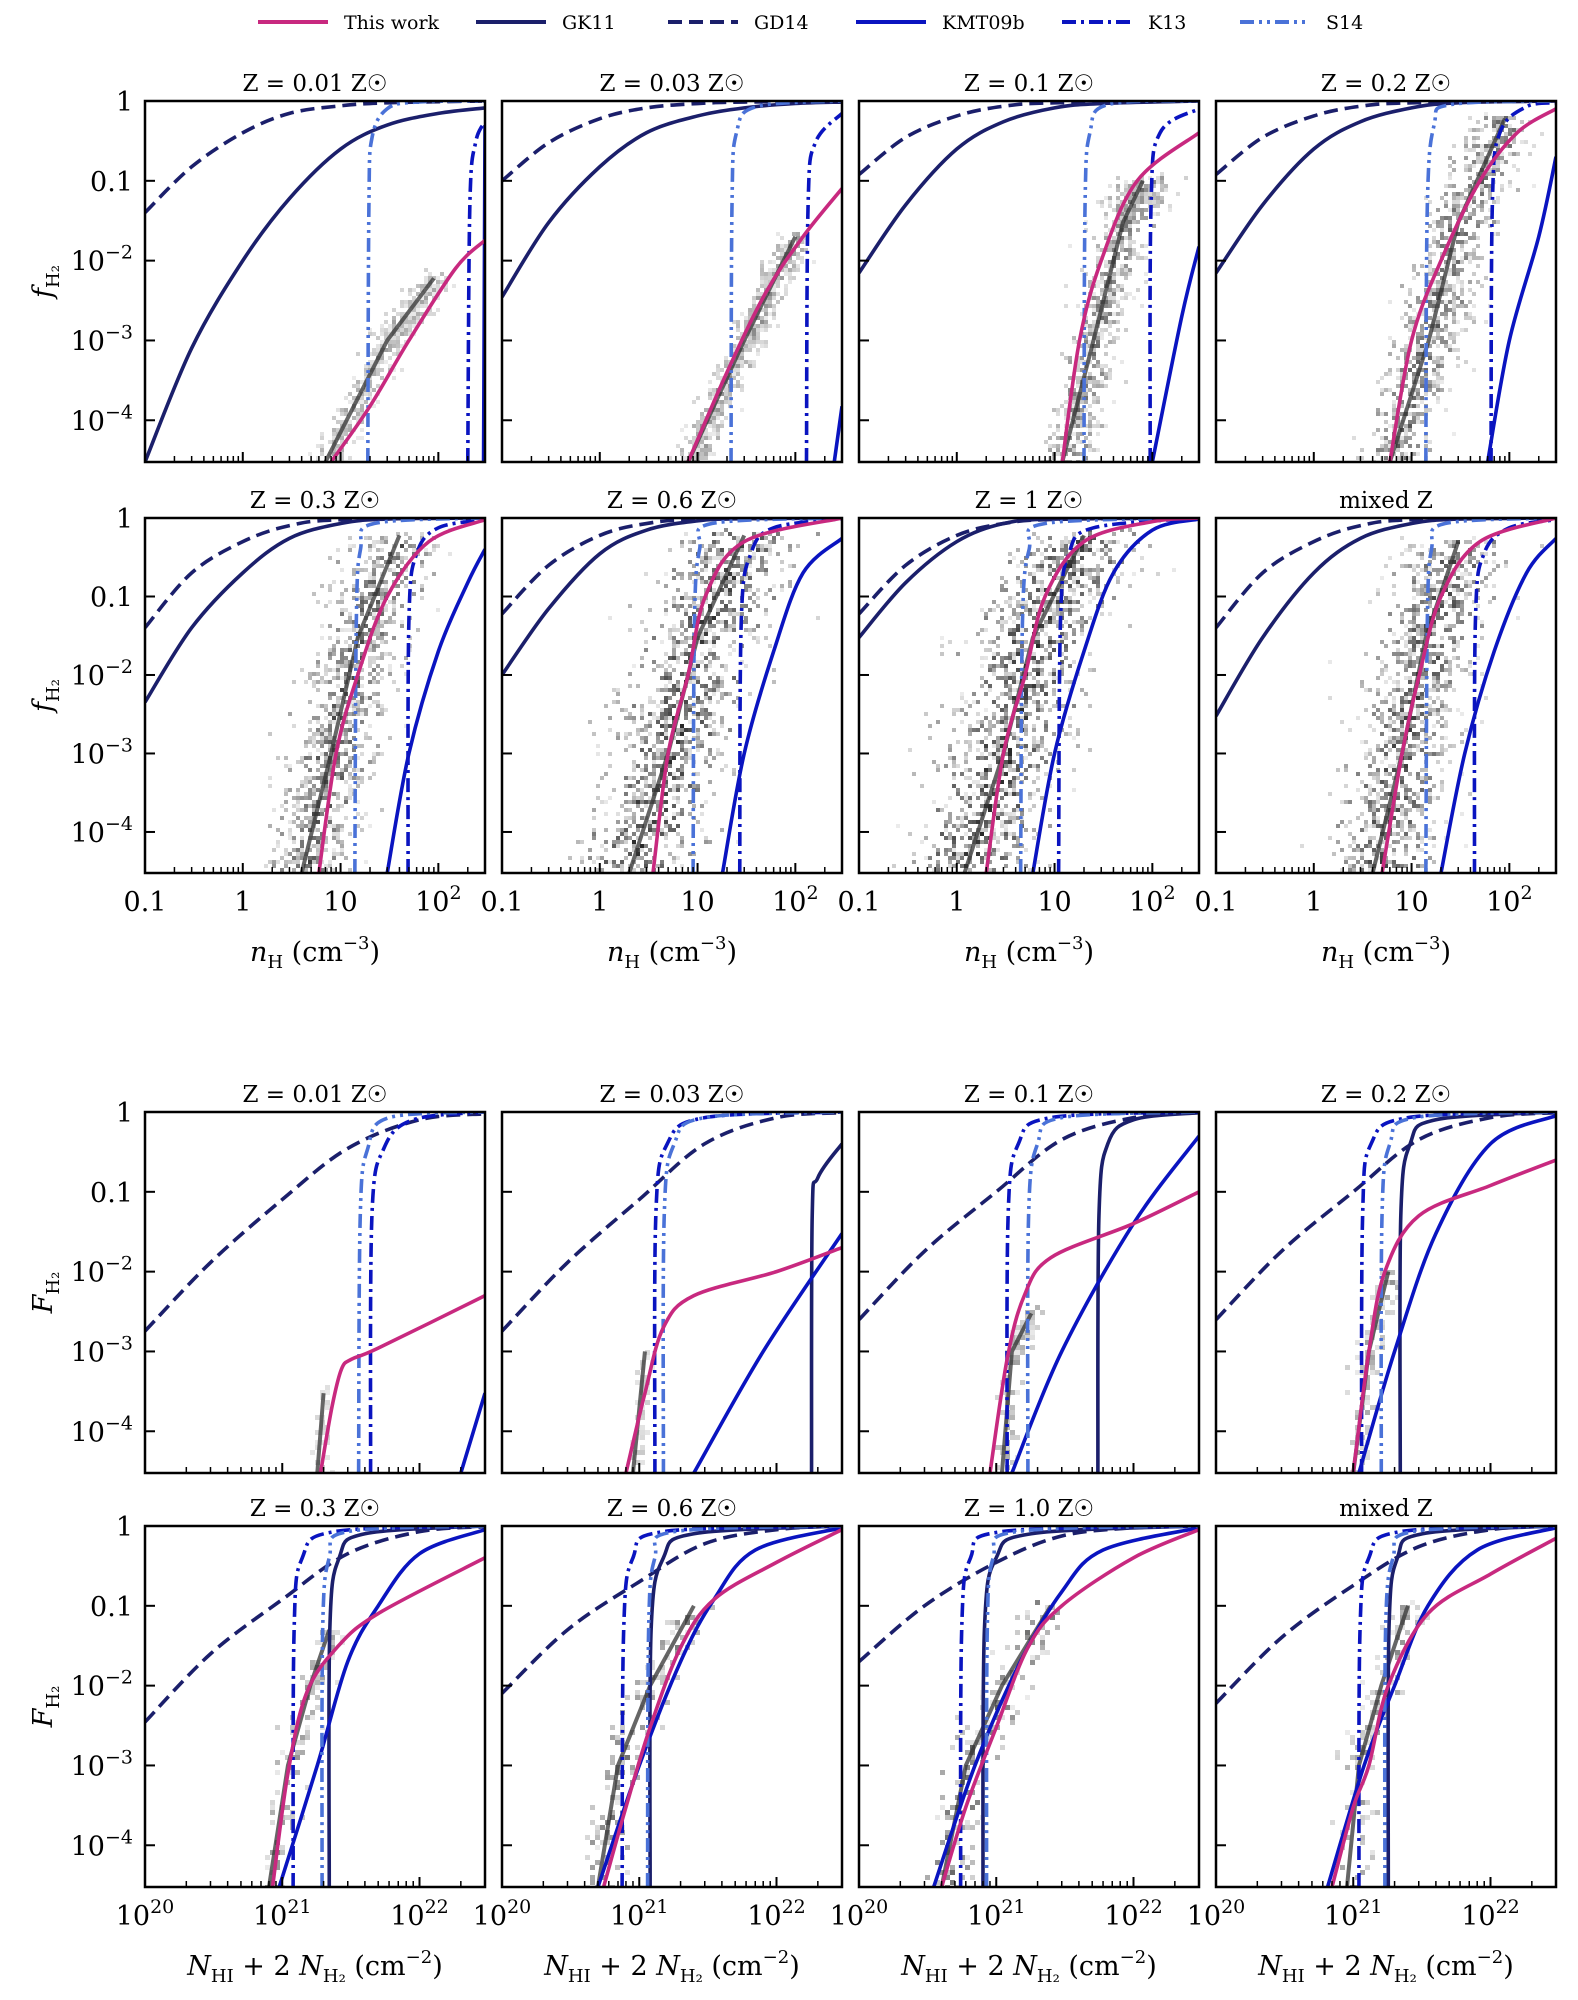 This screenshot has width=1578, height=2000. I want to click on curve-k13, so click(1522, 281).